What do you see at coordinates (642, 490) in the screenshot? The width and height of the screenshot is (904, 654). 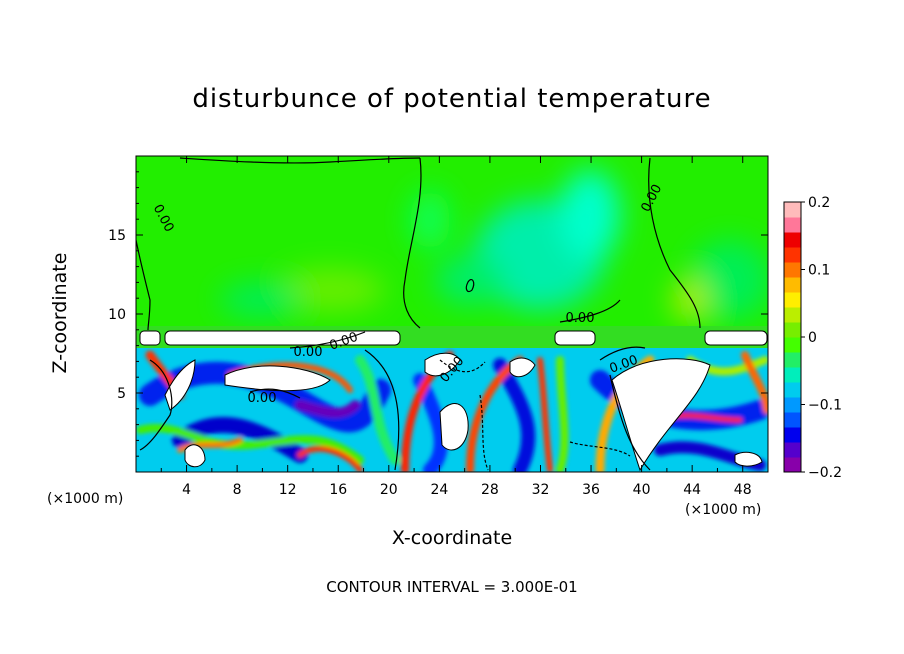 I see `x-tick-label: 40` at bounding box center [642, 490].